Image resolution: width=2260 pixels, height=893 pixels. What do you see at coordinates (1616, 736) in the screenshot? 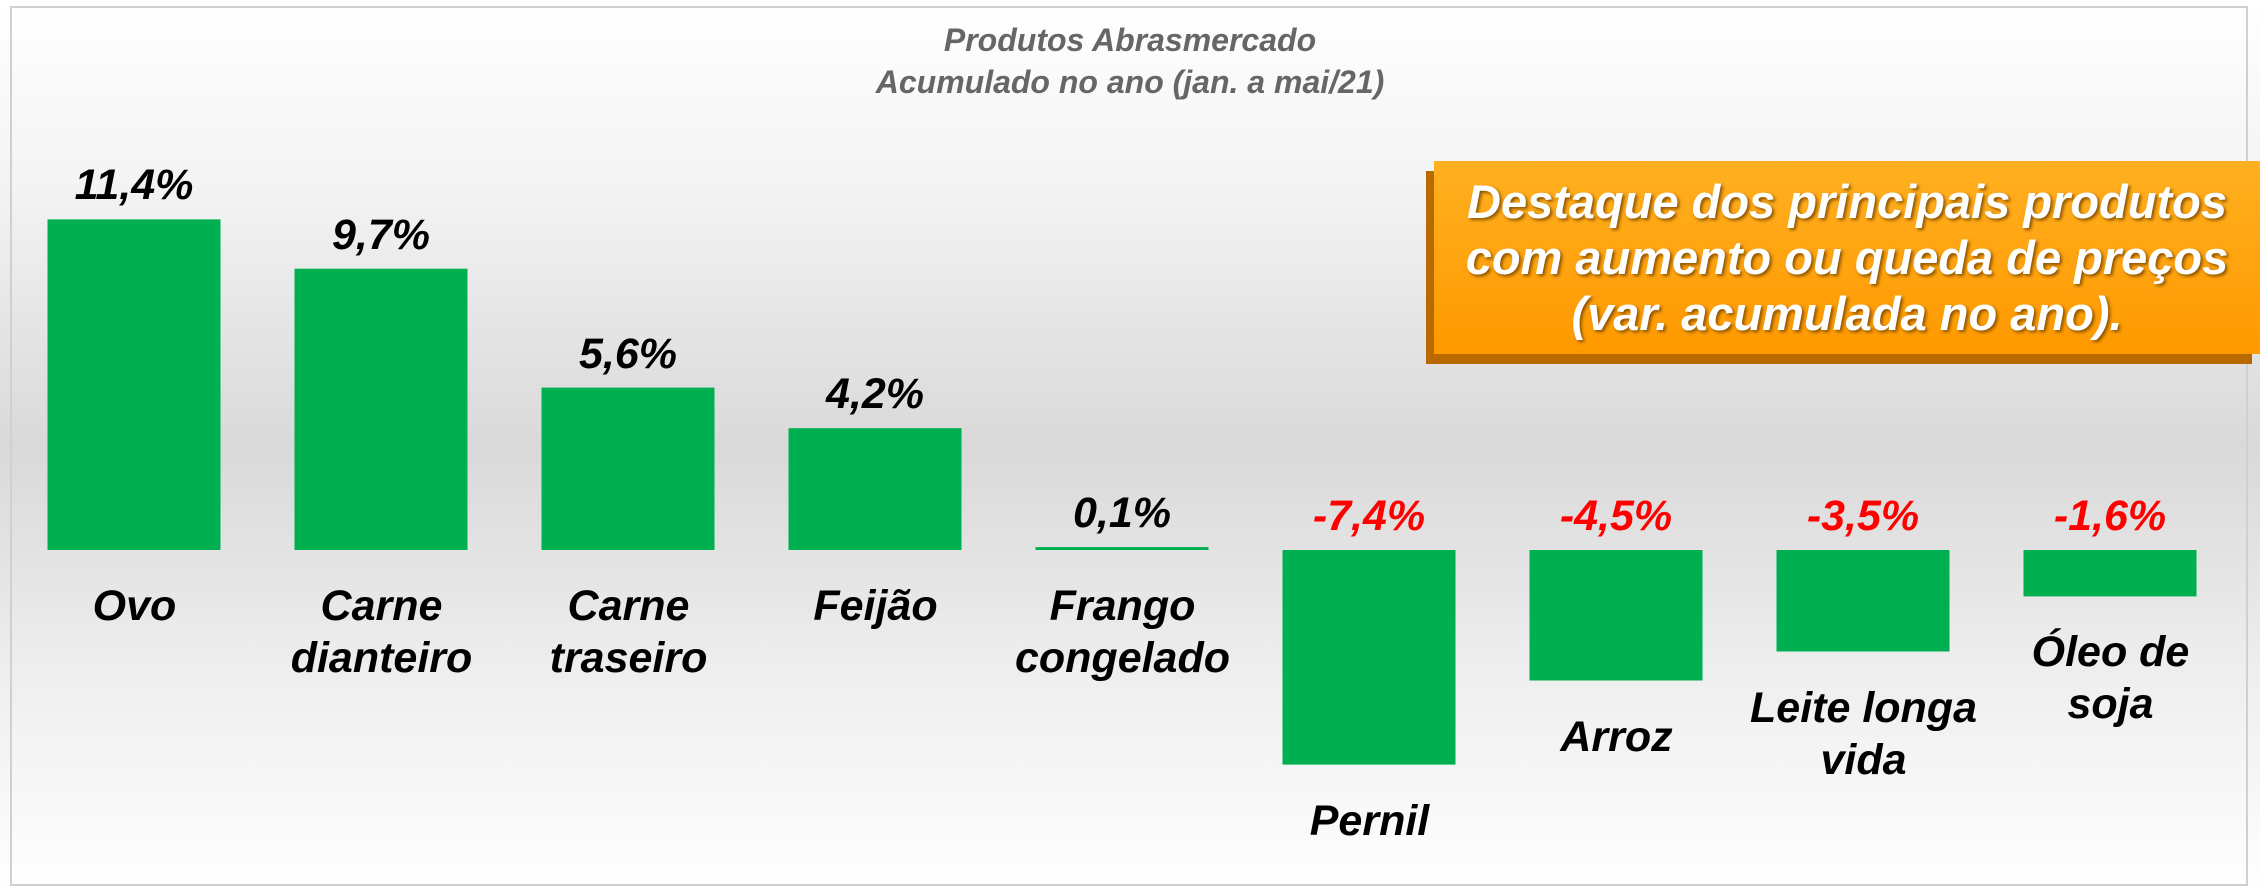
I see `x-tick-label: Arroz` at bounding box center [1616, 736].